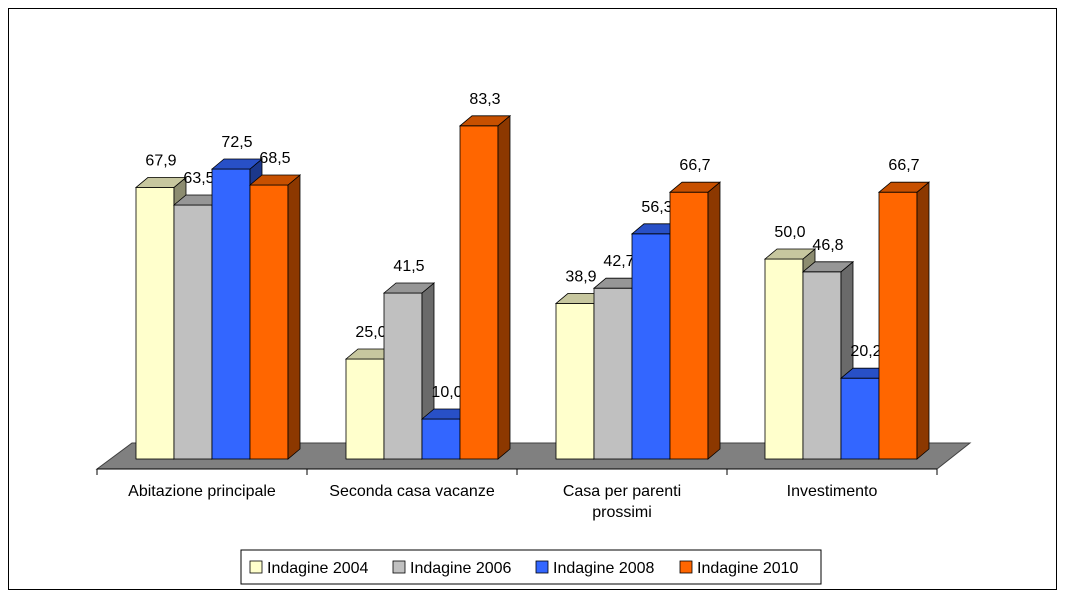 This screenshot has width=1067, height=599. I want to click on data-label: 20,2, so click(865, 351).